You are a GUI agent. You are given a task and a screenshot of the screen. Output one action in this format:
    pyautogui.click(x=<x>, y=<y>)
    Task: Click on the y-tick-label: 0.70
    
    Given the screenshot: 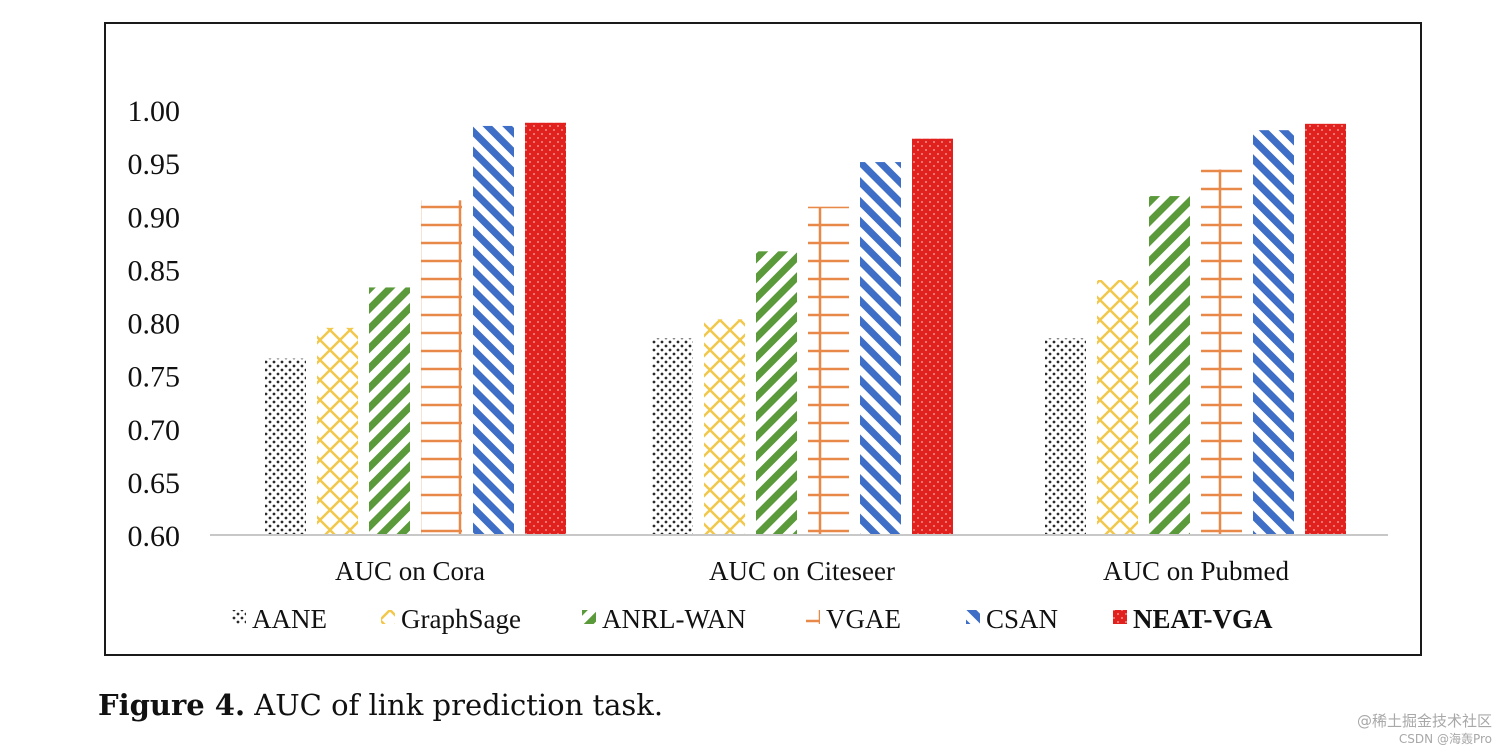 What is the action you would take?
    pyautogui.click(x=154, y=430)
    